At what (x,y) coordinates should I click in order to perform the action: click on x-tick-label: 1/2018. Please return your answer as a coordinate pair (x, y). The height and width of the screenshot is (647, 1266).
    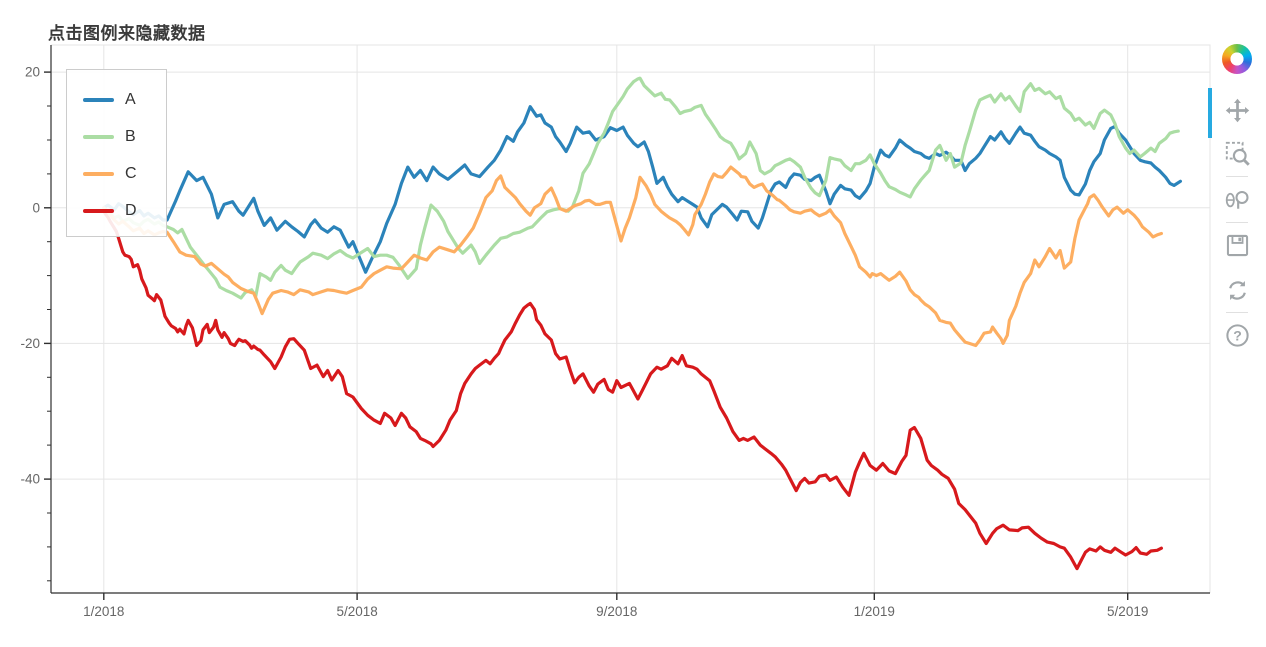
    Looking at the image, I should click on (103, 611).